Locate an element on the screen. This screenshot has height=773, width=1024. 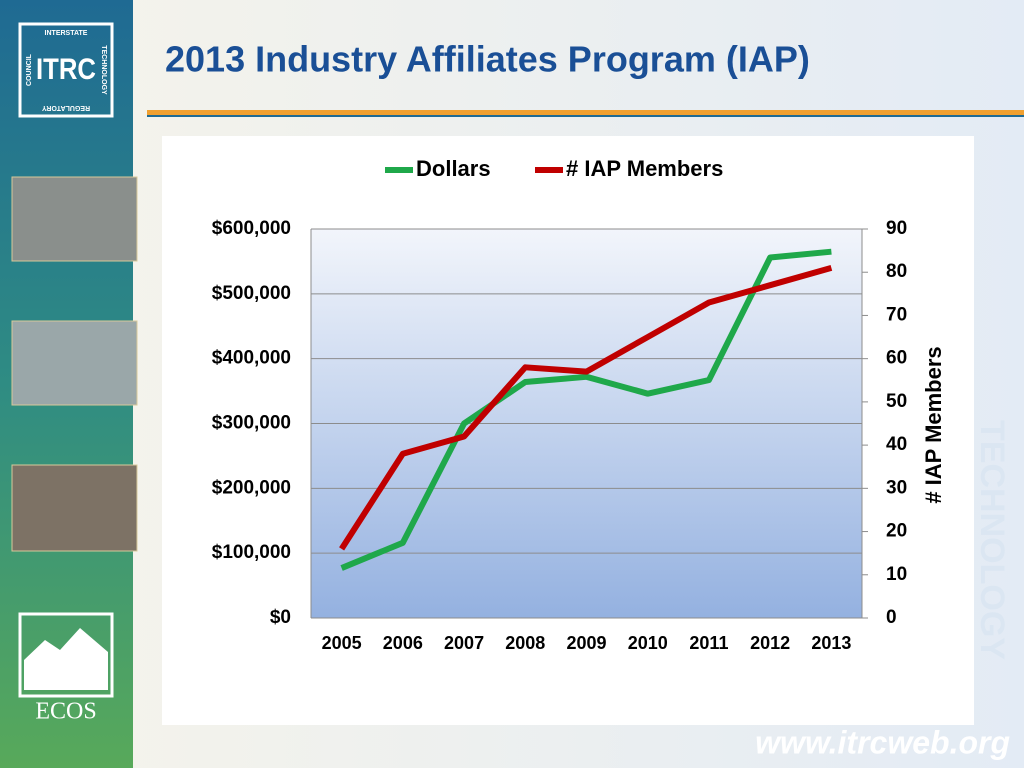
ecos-mountains is located at coordinates (66, 659).